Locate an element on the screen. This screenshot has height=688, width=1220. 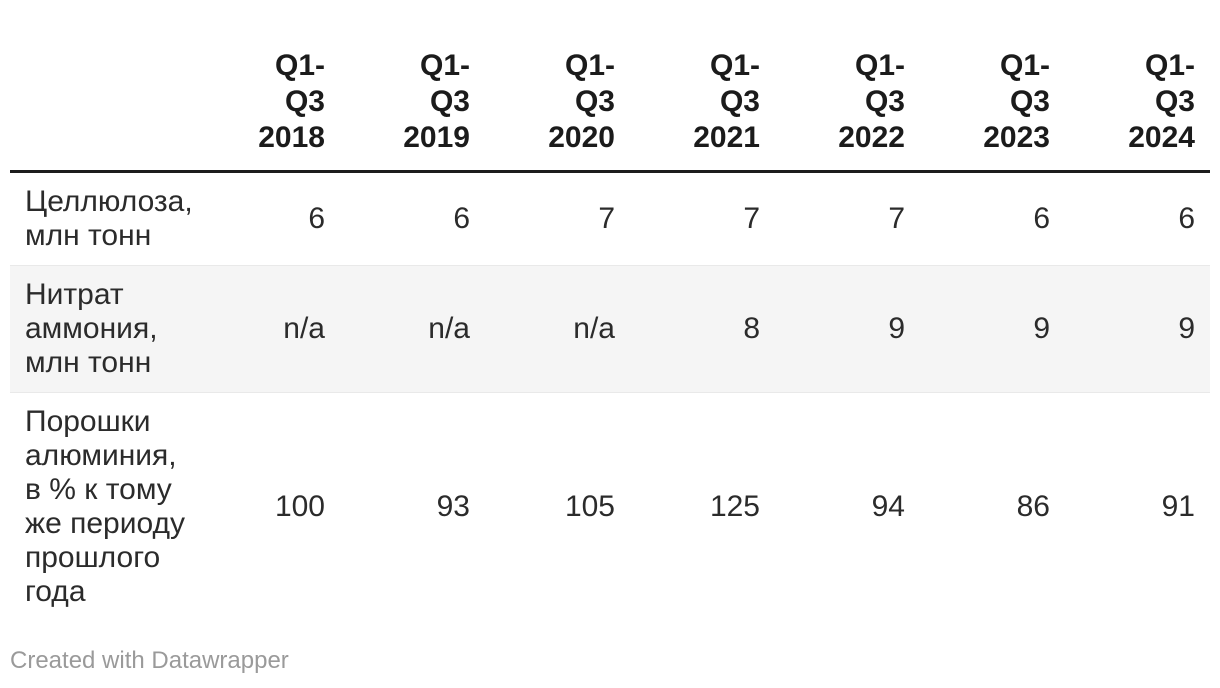
value-cell: 8 is located at coordinates (751, 328).